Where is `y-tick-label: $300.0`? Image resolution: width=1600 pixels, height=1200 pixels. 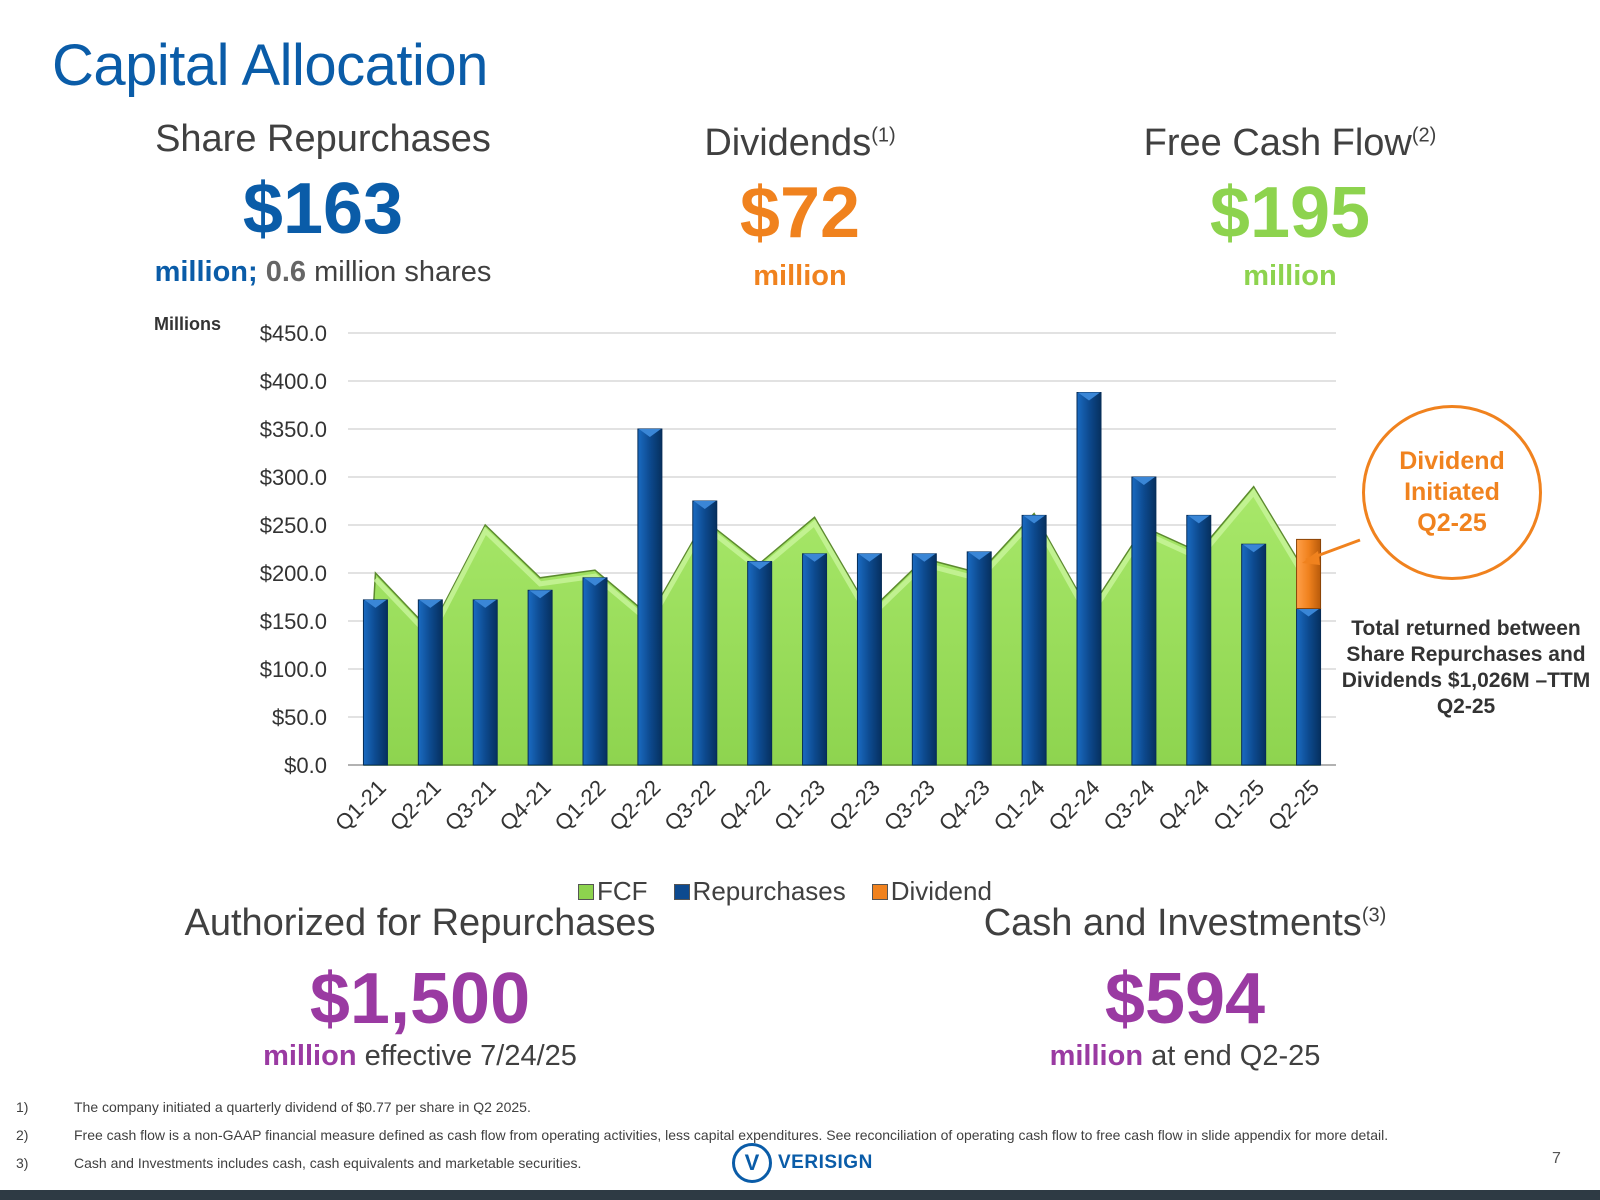 y-tick-label: $300.0 is located at coordinates (293, 477).